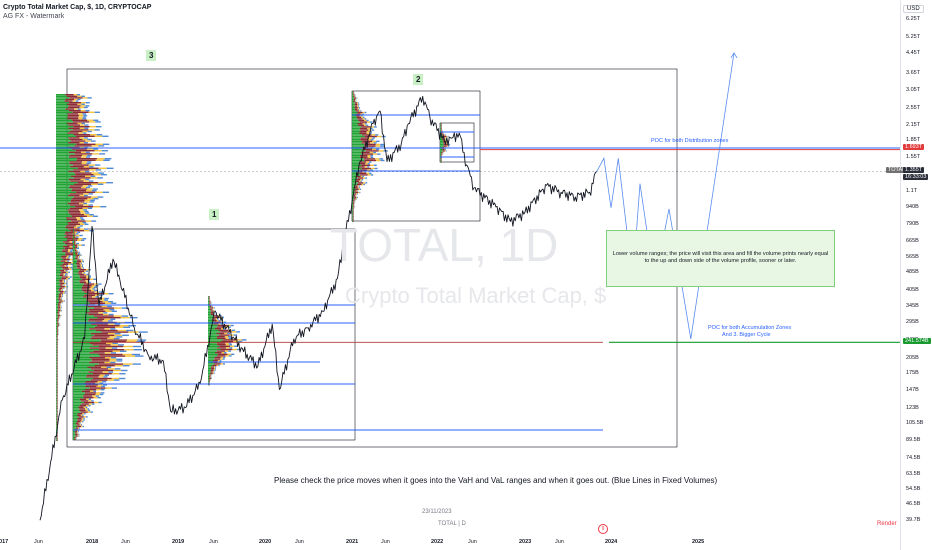  Describe the element at coordinates (913, 52) in the screenshot. I see `y-tick-label: 4.45T` at that location.